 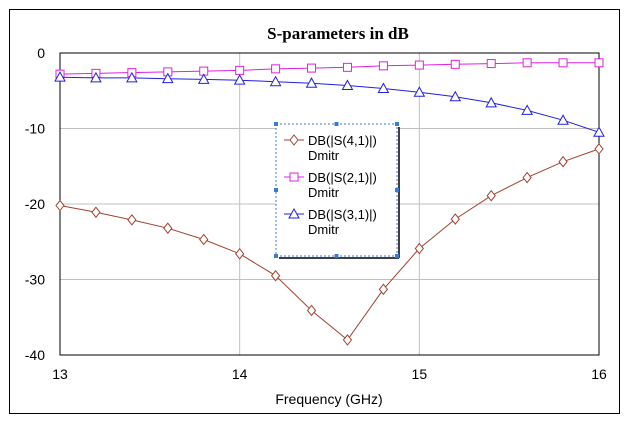 I want to click on legend-item: DB(|S(2,1)|)Dmitr, so click(x=330, y=185).